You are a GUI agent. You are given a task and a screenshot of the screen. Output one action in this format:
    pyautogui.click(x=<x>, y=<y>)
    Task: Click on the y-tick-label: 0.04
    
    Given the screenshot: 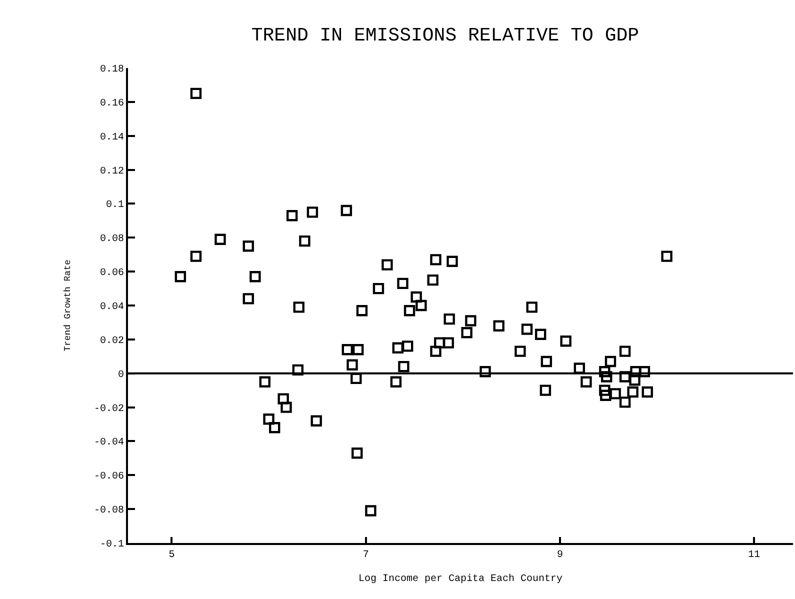 What is the action you would take?
    pyautogui.click(x=112, y=307)
    